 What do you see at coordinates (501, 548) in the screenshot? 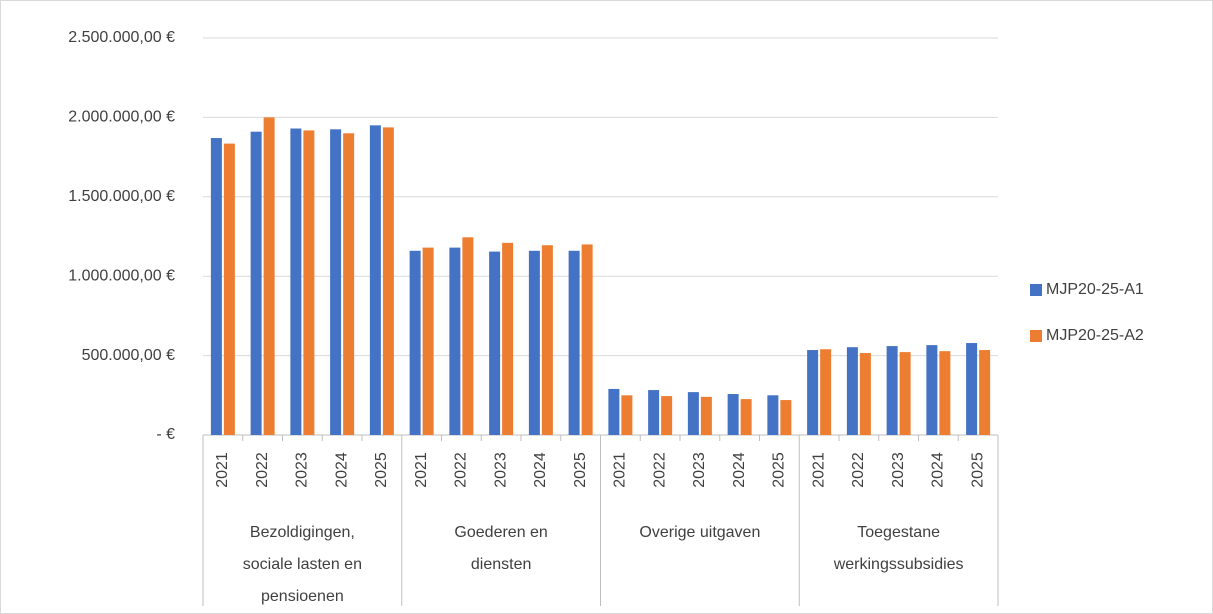
I see `group-label: Goederen en diensten` at bounding box center [501, 548].